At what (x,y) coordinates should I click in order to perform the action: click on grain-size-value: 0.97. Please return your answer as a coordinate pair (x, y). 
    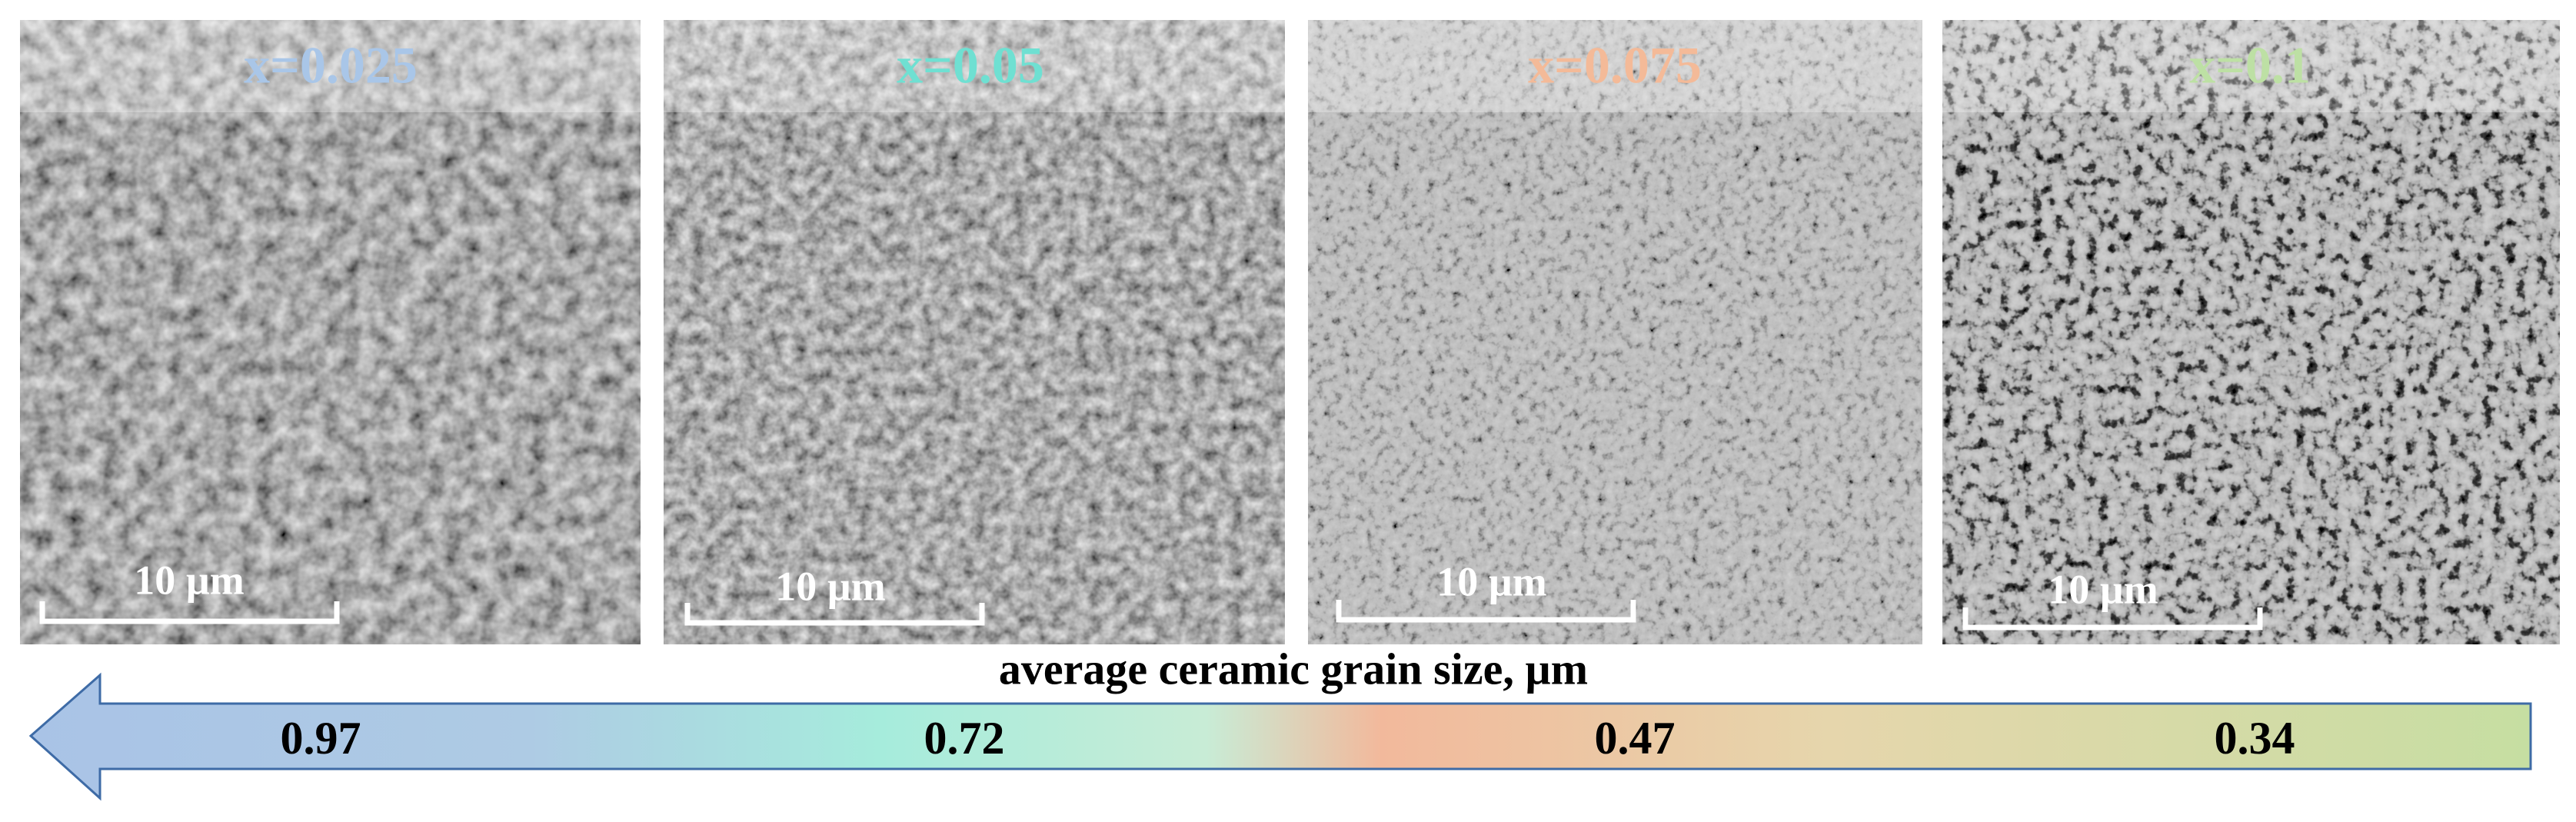
    Looking at the image, I should click on (321, 738).